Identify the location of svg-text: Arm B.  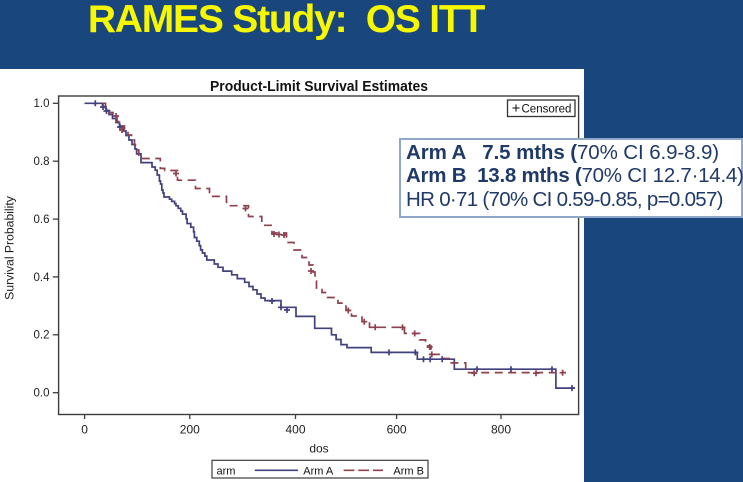
(408, 471).